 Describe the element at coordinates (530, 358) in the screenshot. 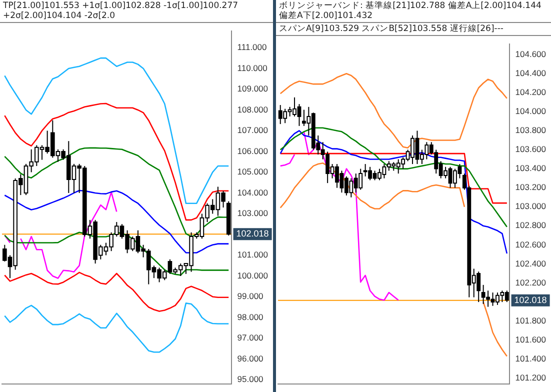

I see `y-tick-label: 101.400` at that location.